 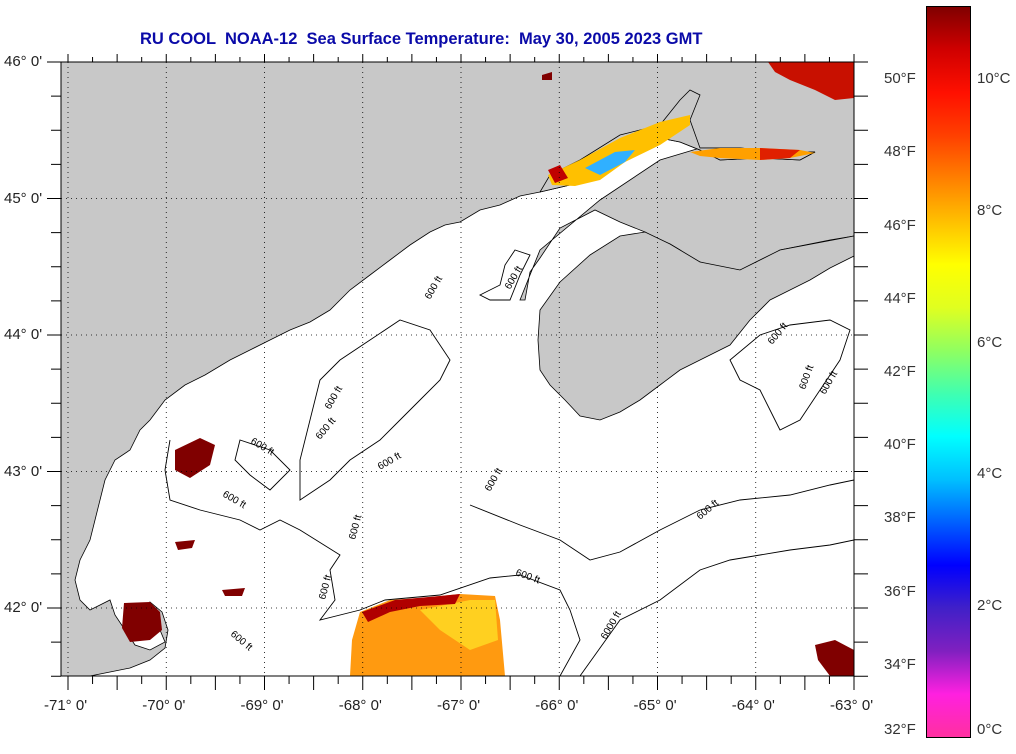 What do you see at coordinates (900, 729) in the screenshot?
I see `colorbar-fahrenheit-label: 32°F` at bounding box center [900, 729].